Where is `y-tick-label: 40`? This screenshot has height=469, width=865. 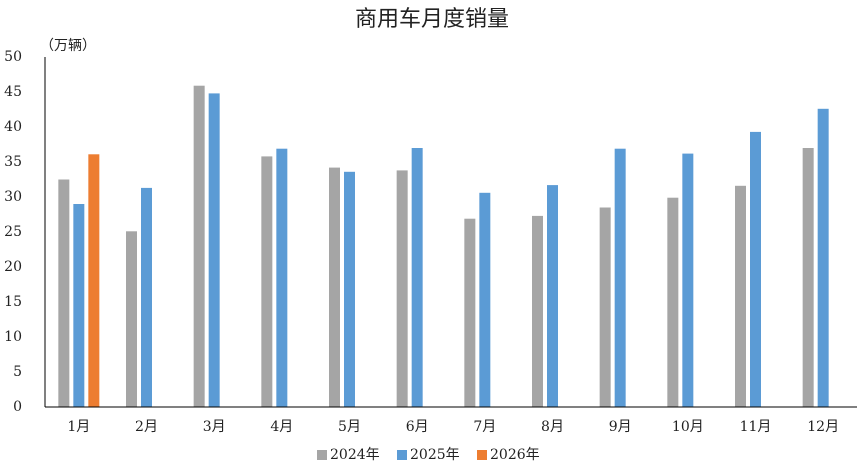 y-tick-label: 40 is located at coordinates (13, 127).